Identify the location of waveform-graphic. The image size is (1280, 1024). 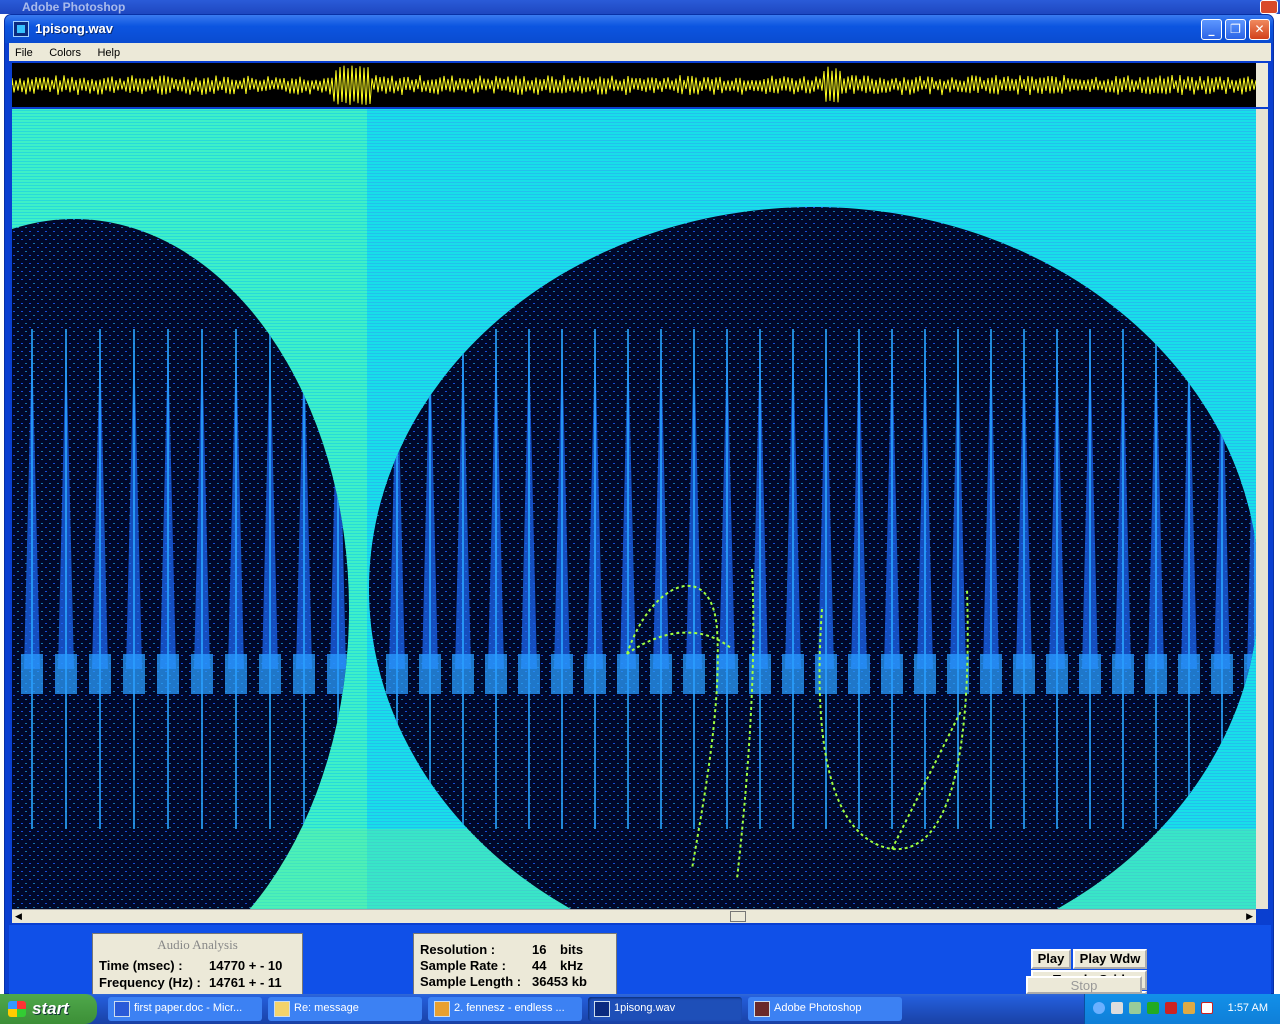
(634, 85).